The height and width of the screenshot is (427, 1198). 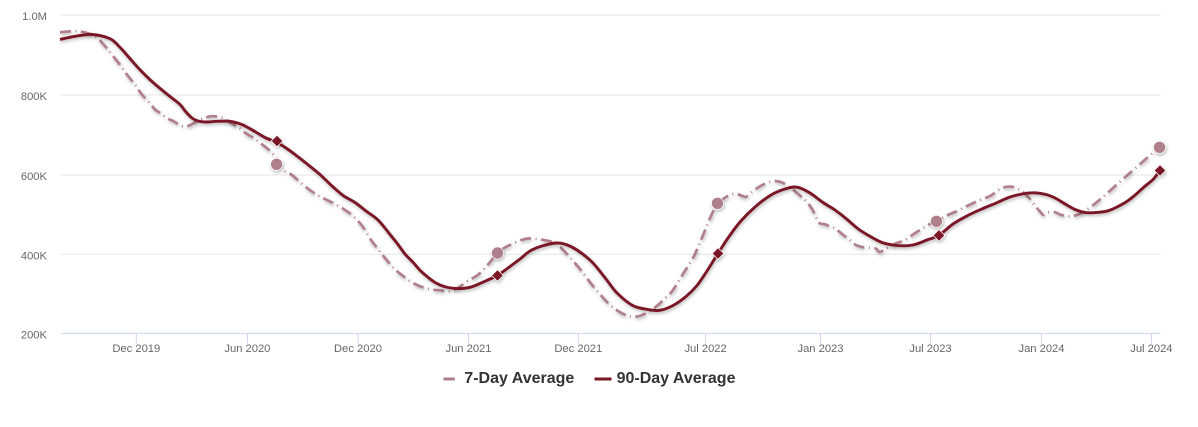 What do you see at coordinates (34, 335) in the screenshot?
I see `svg-text: 200K` at bounding box center [34, 335].